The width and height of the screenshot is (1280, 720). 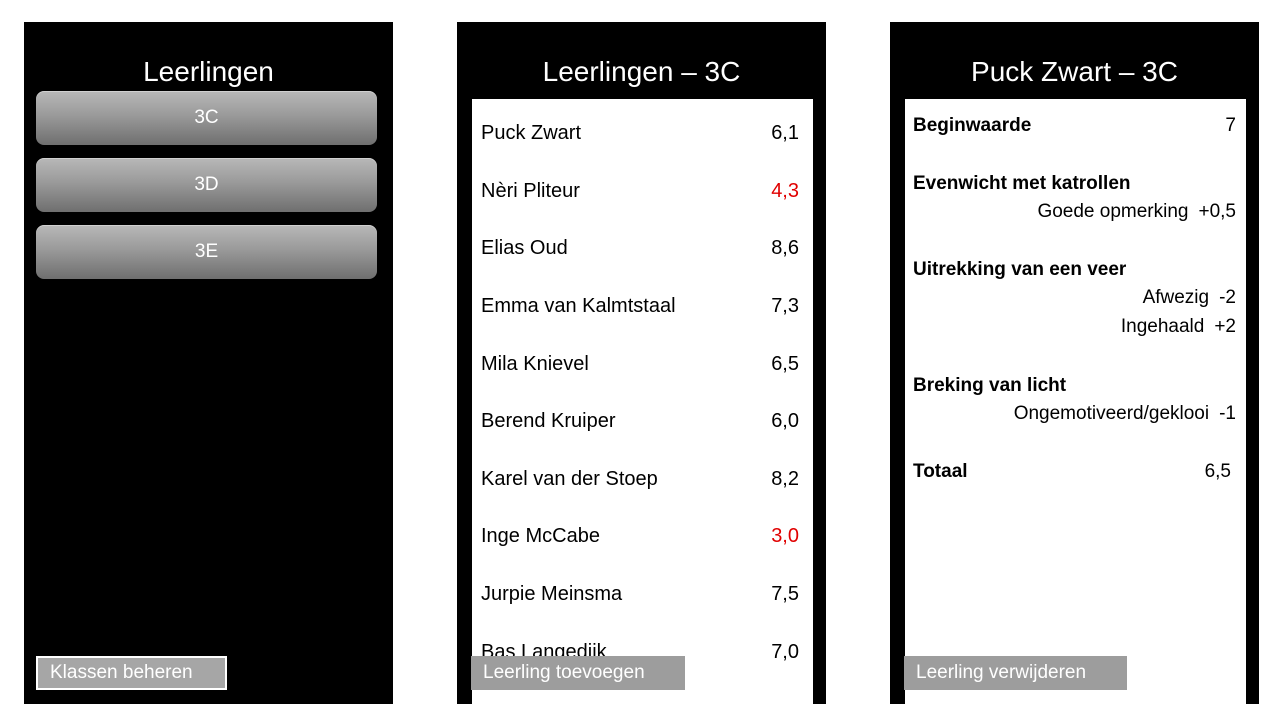 I want to click on class-button-3d: 3D, so click(x=206, y=185).